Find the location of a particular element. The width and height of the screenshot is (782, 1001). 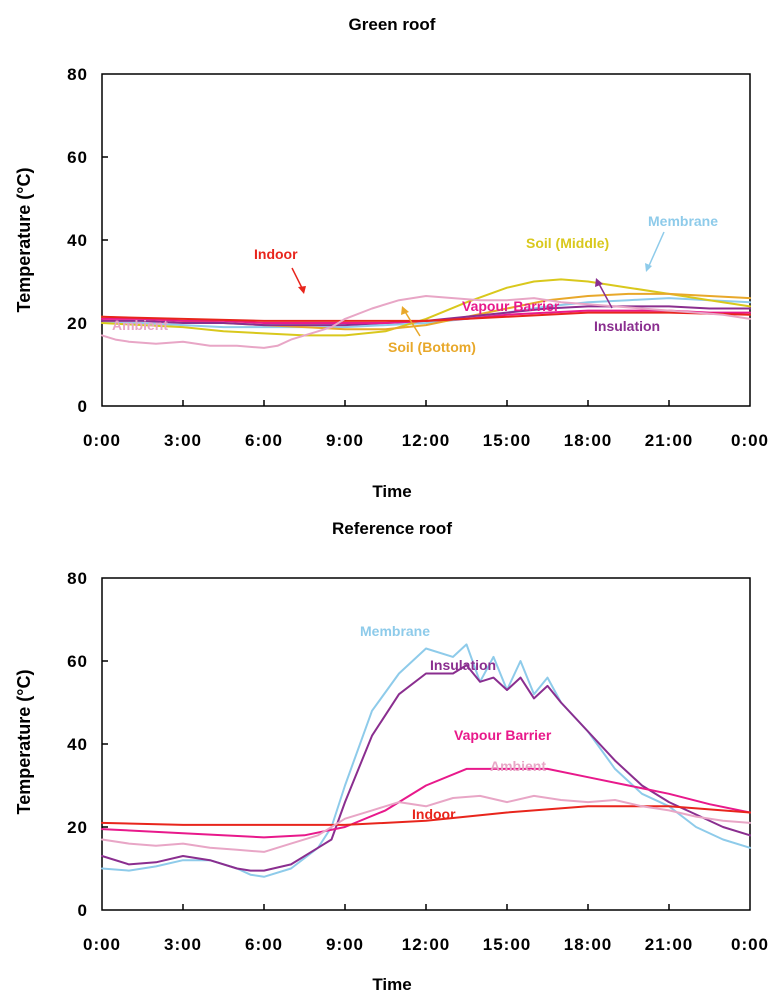

annotation-soil-middle: Soil (Middle) is located at coordinates (567, 243).